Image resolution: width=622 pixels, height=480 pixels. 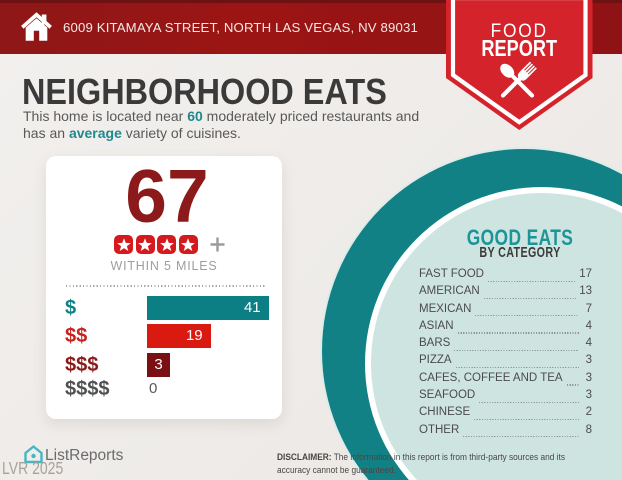 I want to click on svg-text: REPORT, so click(x=519, y=49).